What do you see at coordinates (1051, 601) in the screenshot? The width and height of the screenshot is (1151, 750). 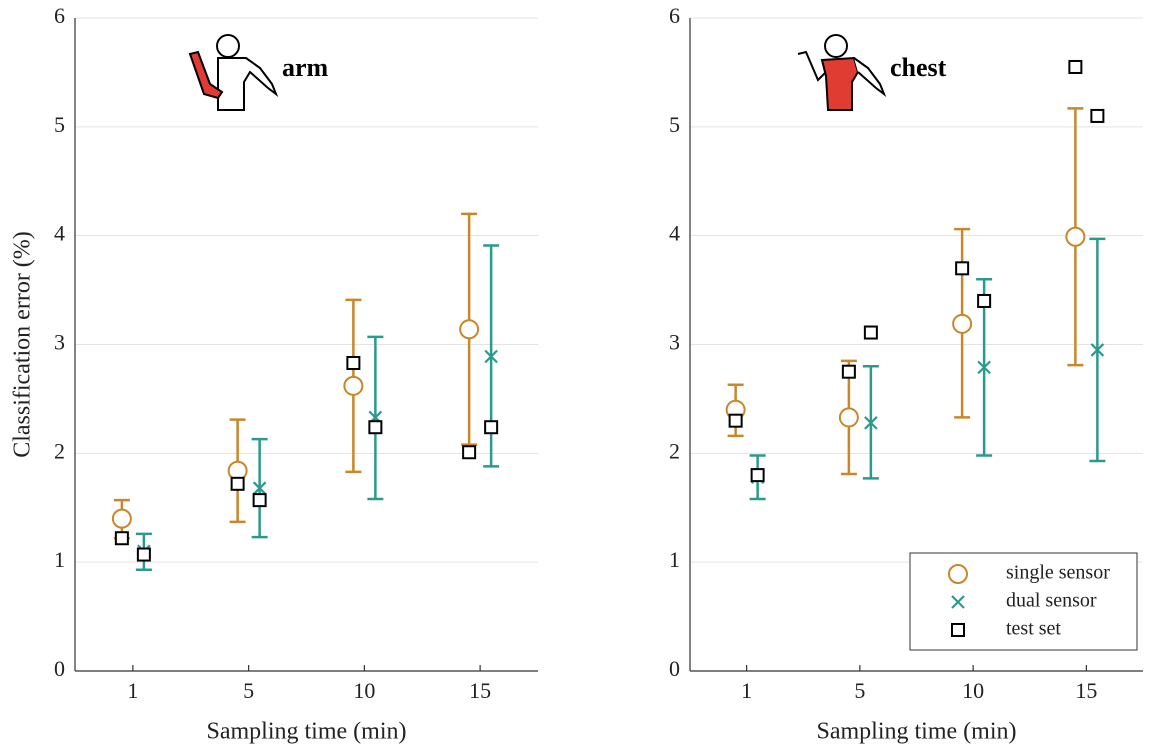 I see `legend-label: dual sensor` at bounding box center [1051, 601].